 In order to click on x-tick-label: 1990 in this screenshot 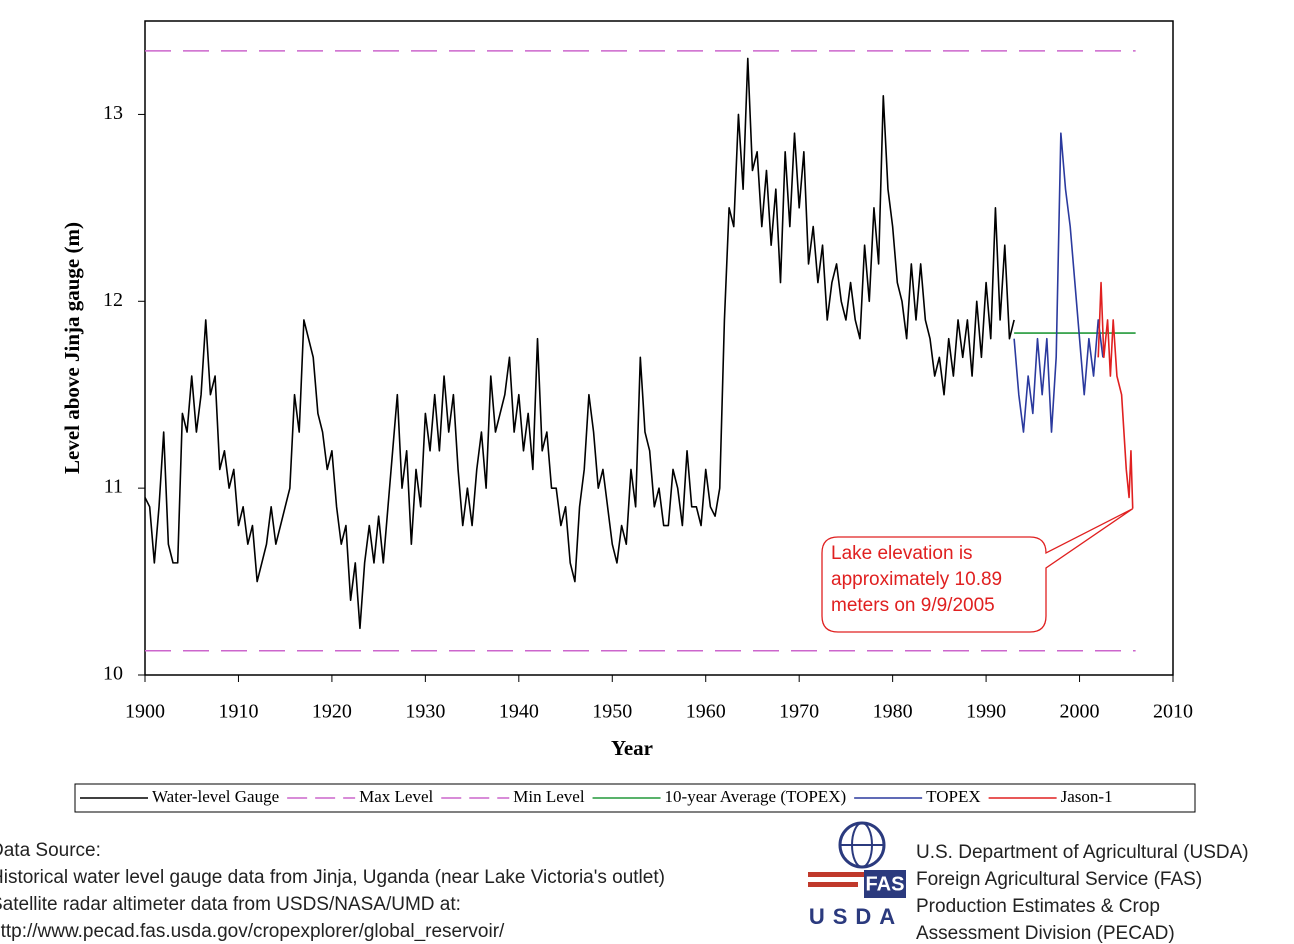, I will do `click(986, 712)`.